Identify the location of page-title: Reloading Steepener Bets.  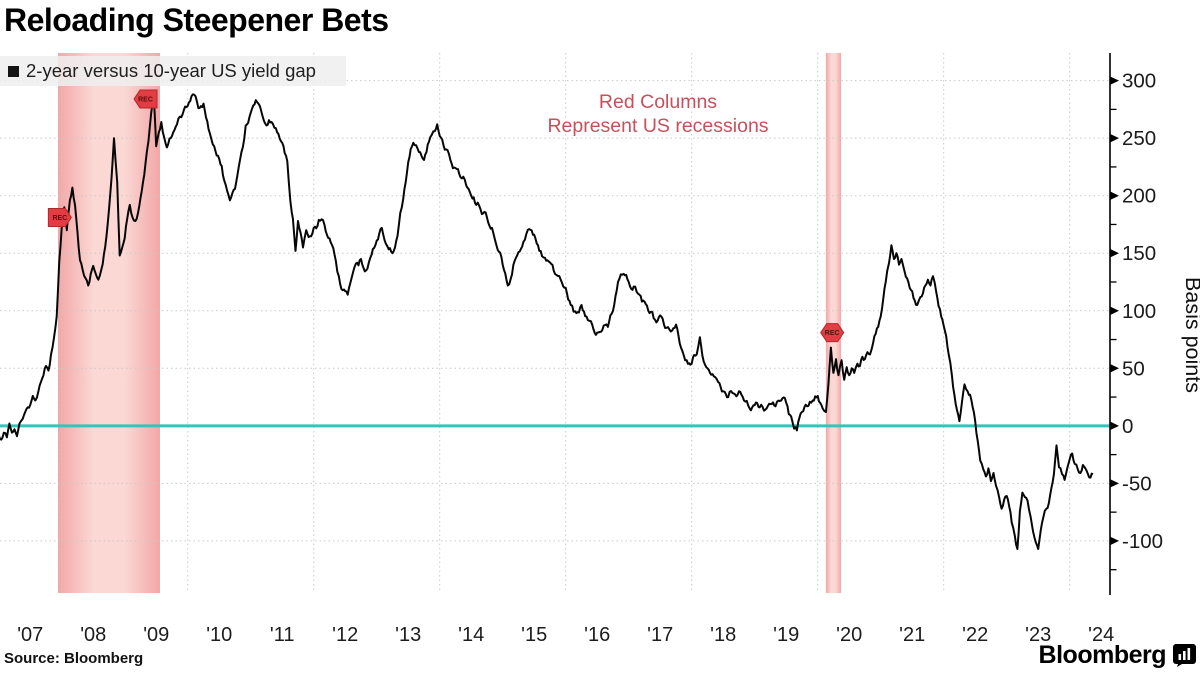
(196, 20).